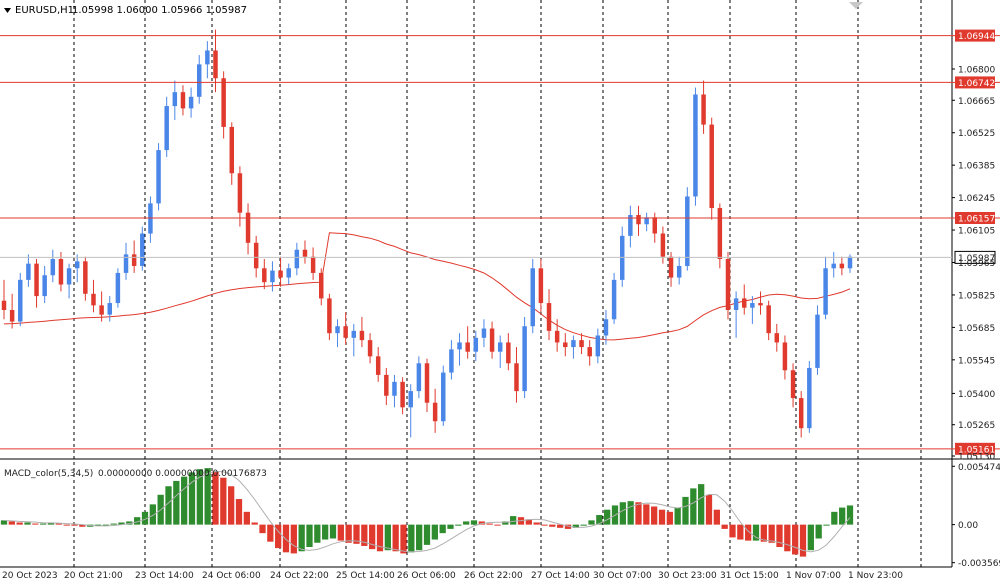 This screenshot has height=586, width=1000. I want to click on y-tick-label: 1.05400, so click(976, 395).